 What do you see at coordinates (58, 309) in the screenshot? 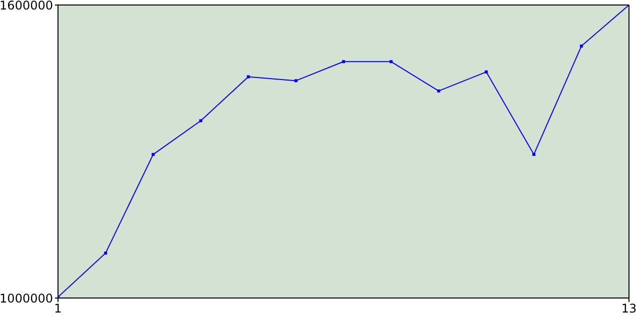
I see `x-tick-label: 1` at bounding box center [58, 309].